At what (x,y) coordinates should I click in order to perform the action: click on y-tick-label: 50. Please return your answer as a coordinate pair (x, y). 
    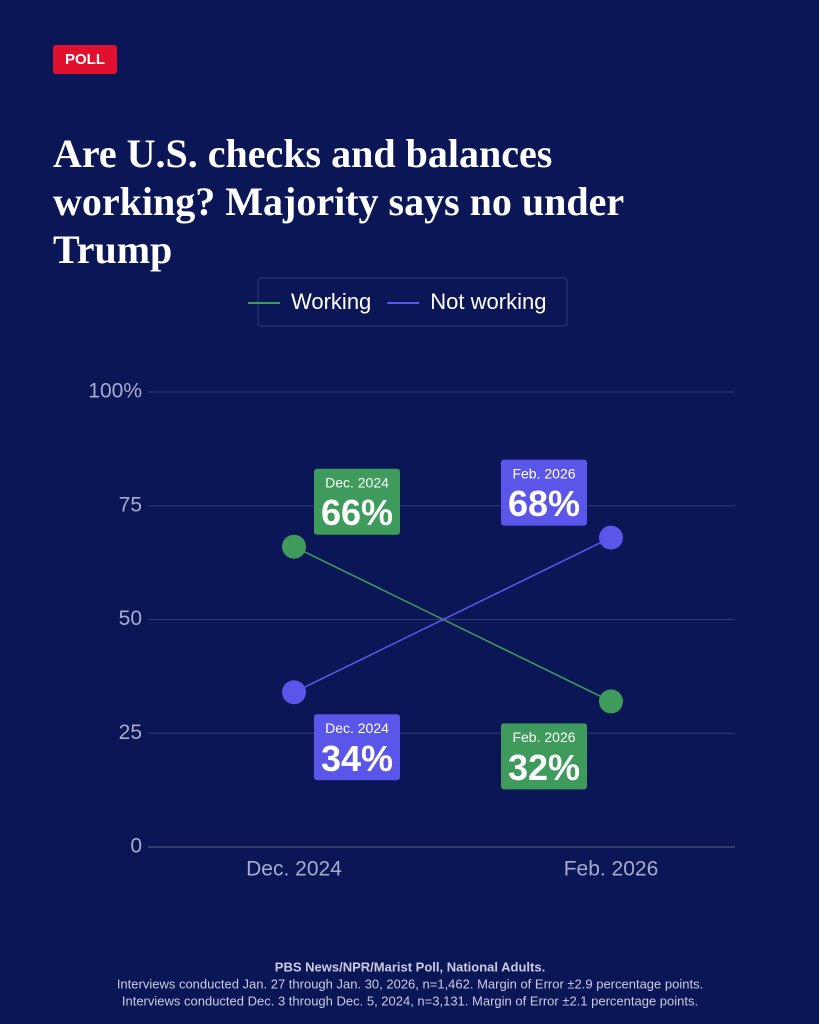
    Looking at the image, I should click on (130, 618).